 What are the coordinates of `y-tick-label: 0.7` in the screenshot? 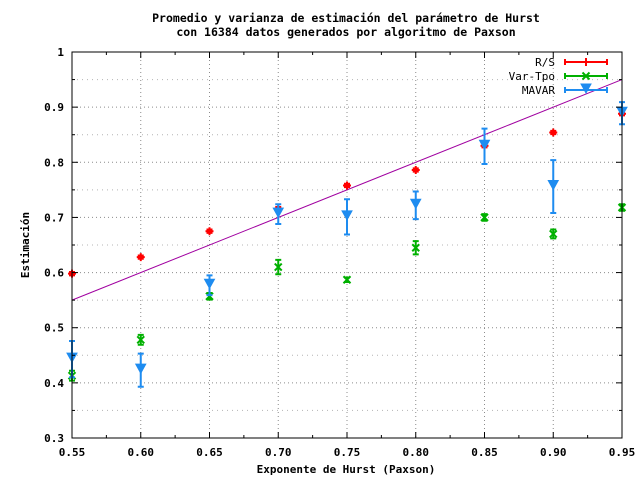 It's located at (54, 217).